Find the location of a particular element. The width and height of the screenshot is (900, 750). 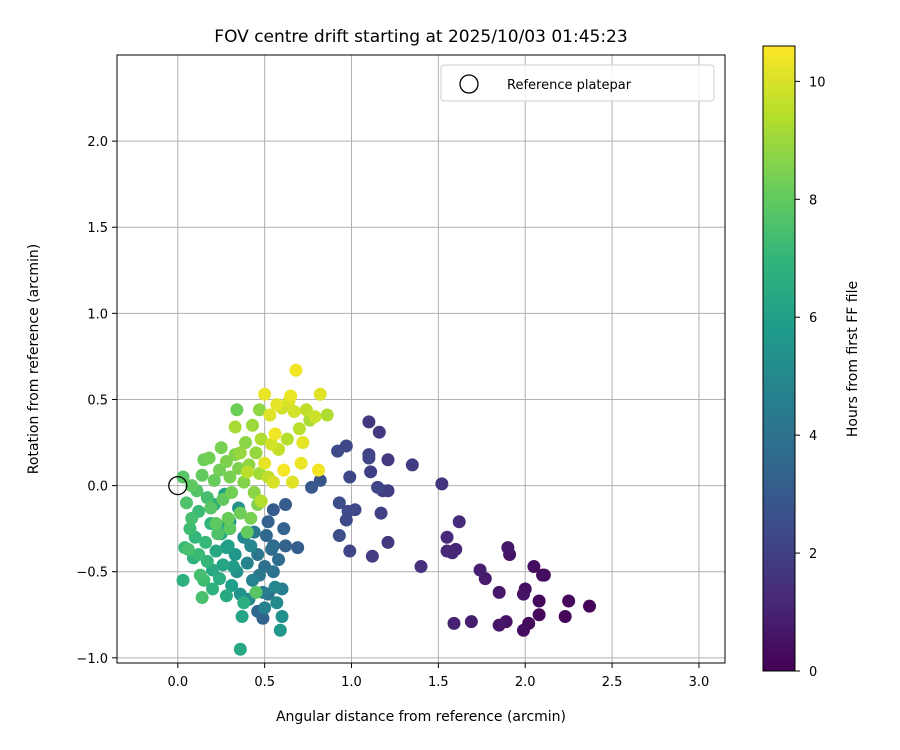

x-tick-label: 0.0 is located at coordinates (177, 682).